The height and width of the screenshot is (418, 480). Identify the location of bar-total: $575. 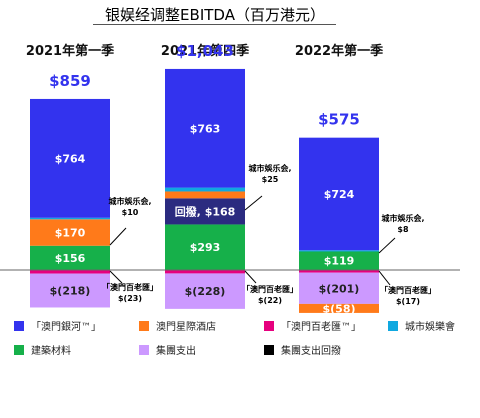
(339, 120).